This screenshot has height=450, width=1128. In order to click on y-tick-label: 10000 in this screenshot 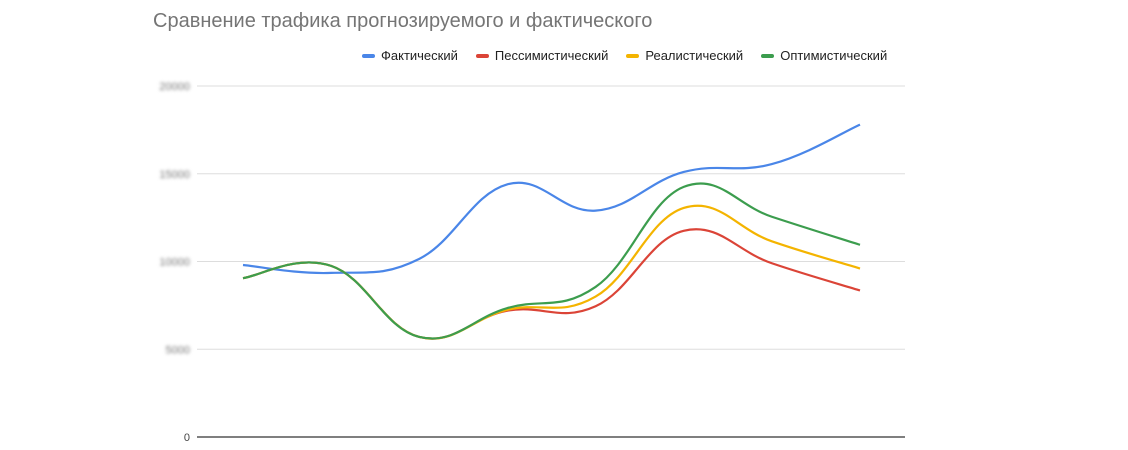, I will do `click(174, 263)`.